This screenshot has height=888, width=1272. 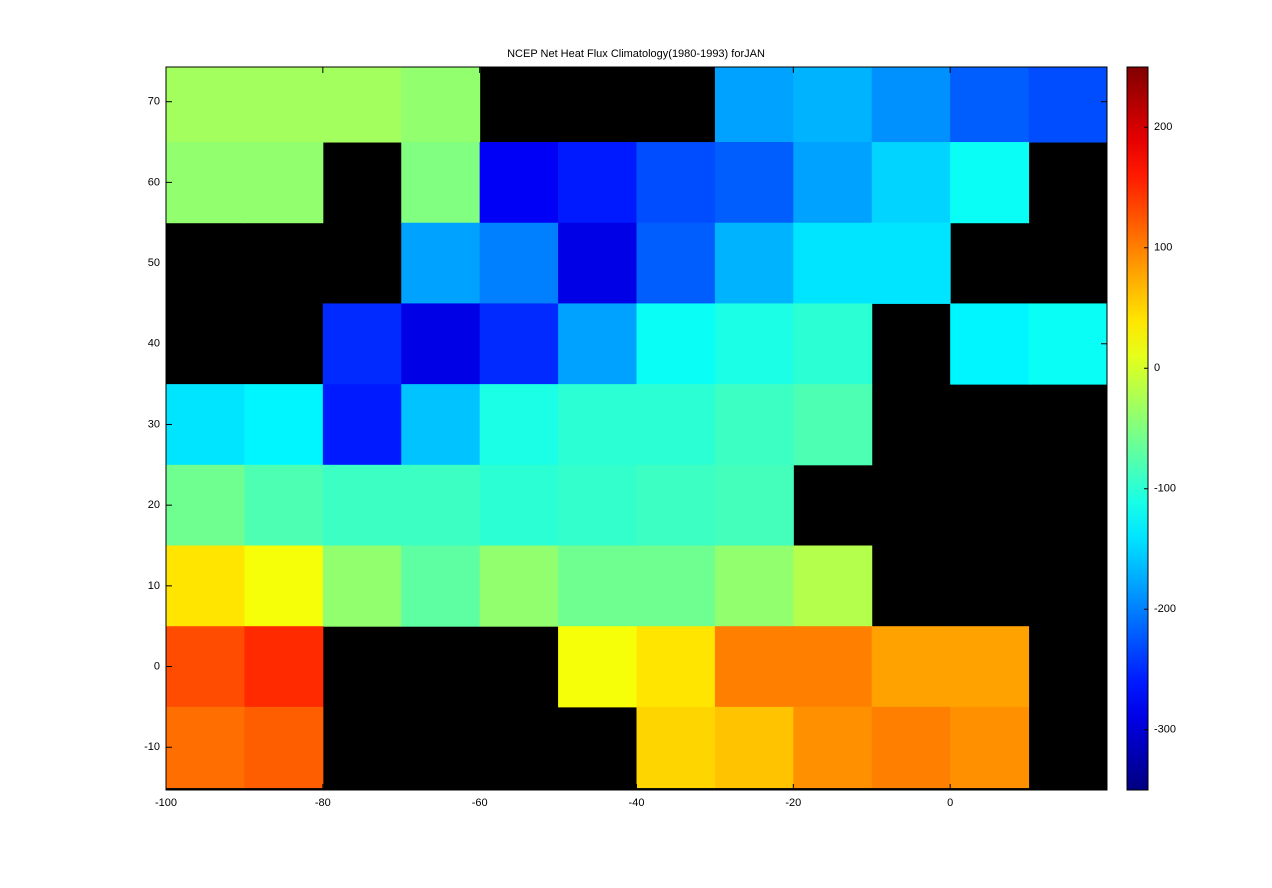 What do you see at coordinates (480, 803) in the screenshot?
I see `x-tick-label: -60` at bounding box center [480, 803].